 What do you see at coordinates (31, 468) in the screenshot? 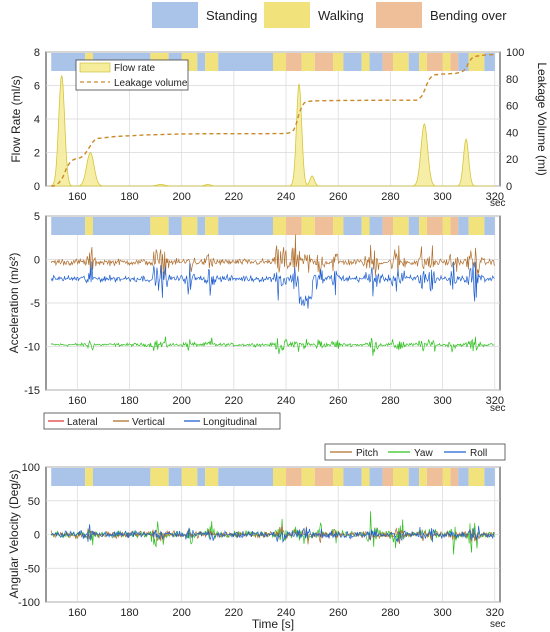
I see `y-tick-label: 100` at bounding box center [31, 468].